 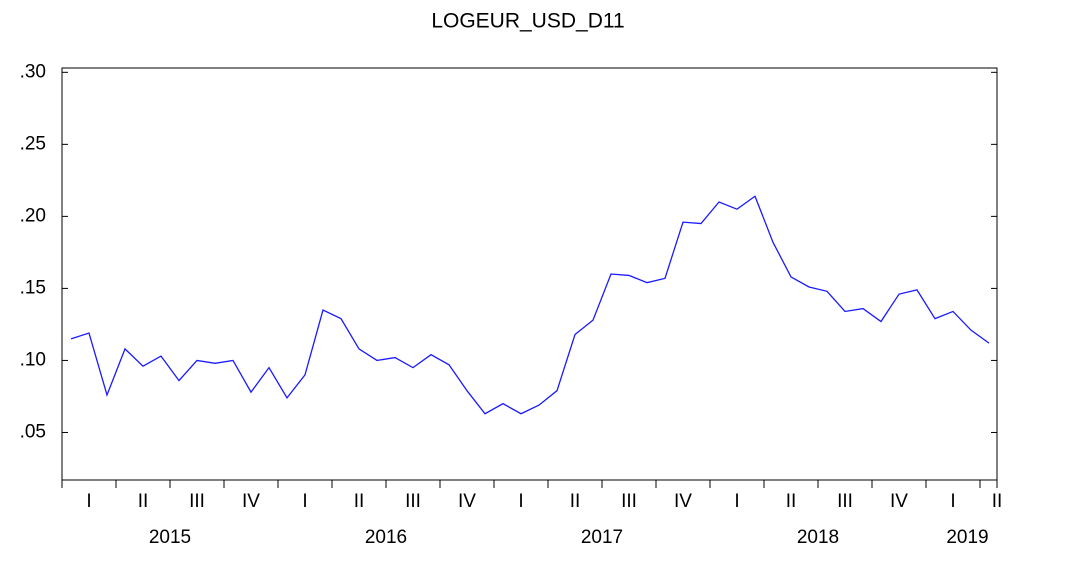 What do you see at coordinates (967, 537) in the screenshot?
I see `year-label: 2019` at bounding box center [967, 537].